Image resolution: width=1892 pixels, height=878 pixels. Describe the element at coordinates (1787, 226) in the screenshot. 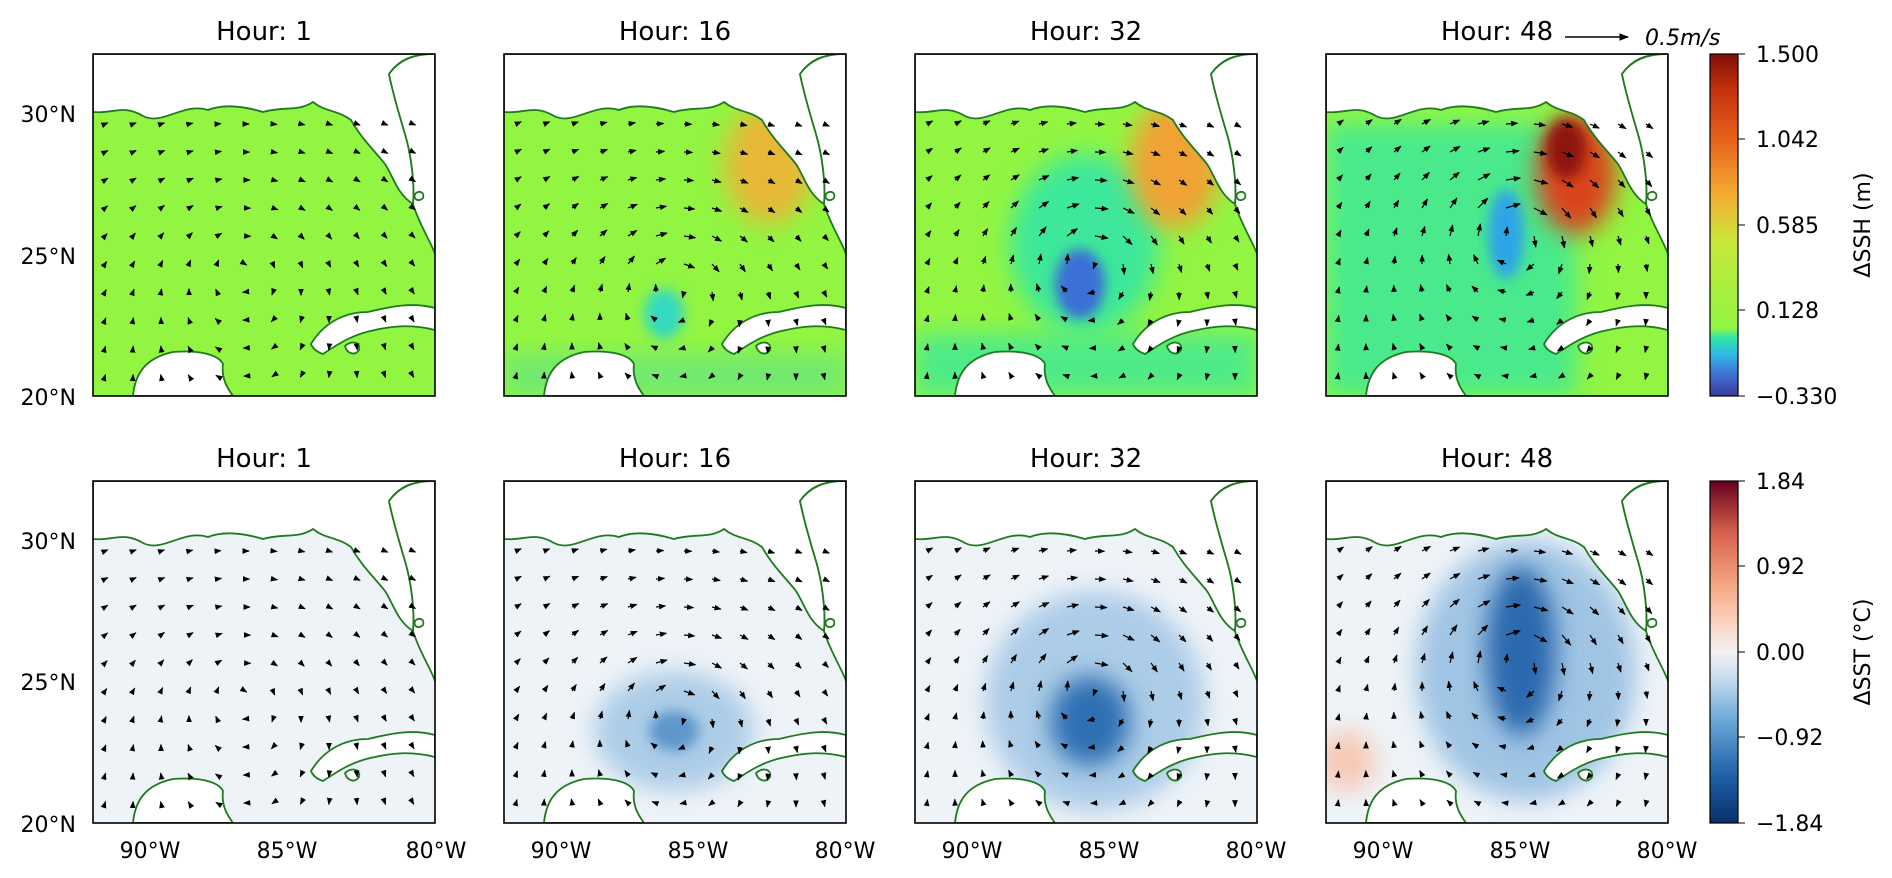

I see `ssh-cb-tick-2: 0.585` at that location.